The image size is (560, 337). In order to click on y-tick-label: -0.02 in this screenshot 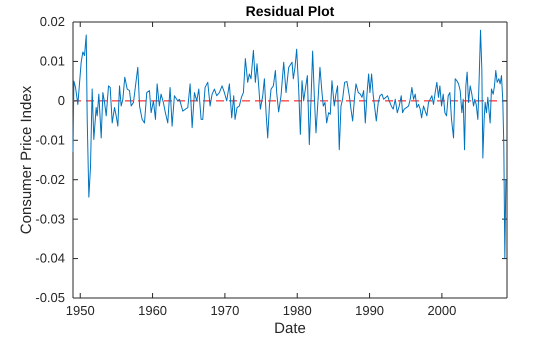, I will do `click(50, 179)`.